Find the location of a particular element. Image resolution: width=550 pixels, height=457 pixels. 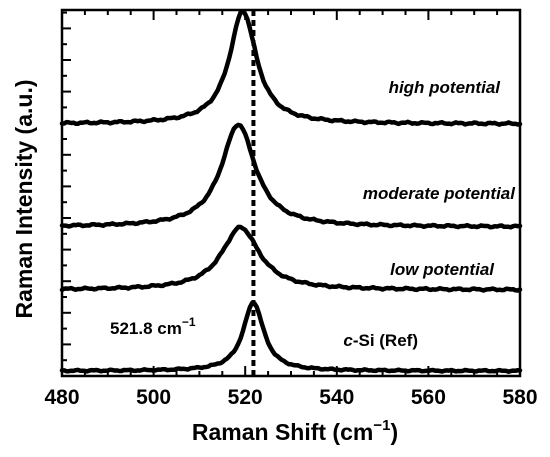

series-label: moderate potential is located at coordinates (439, 193).